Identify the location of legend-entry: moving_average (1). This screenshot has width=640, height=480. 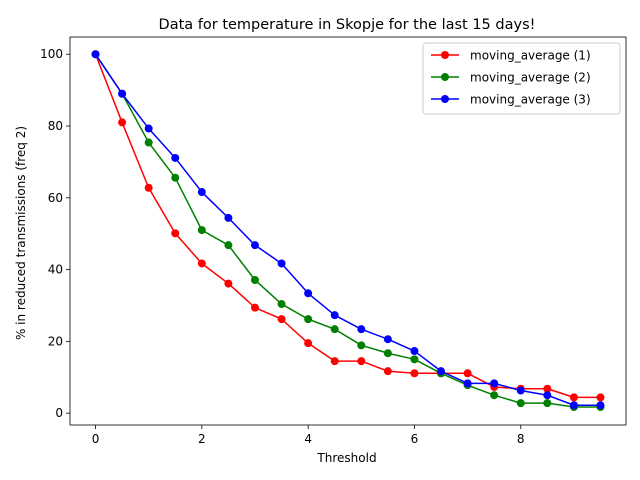
(511, 56).